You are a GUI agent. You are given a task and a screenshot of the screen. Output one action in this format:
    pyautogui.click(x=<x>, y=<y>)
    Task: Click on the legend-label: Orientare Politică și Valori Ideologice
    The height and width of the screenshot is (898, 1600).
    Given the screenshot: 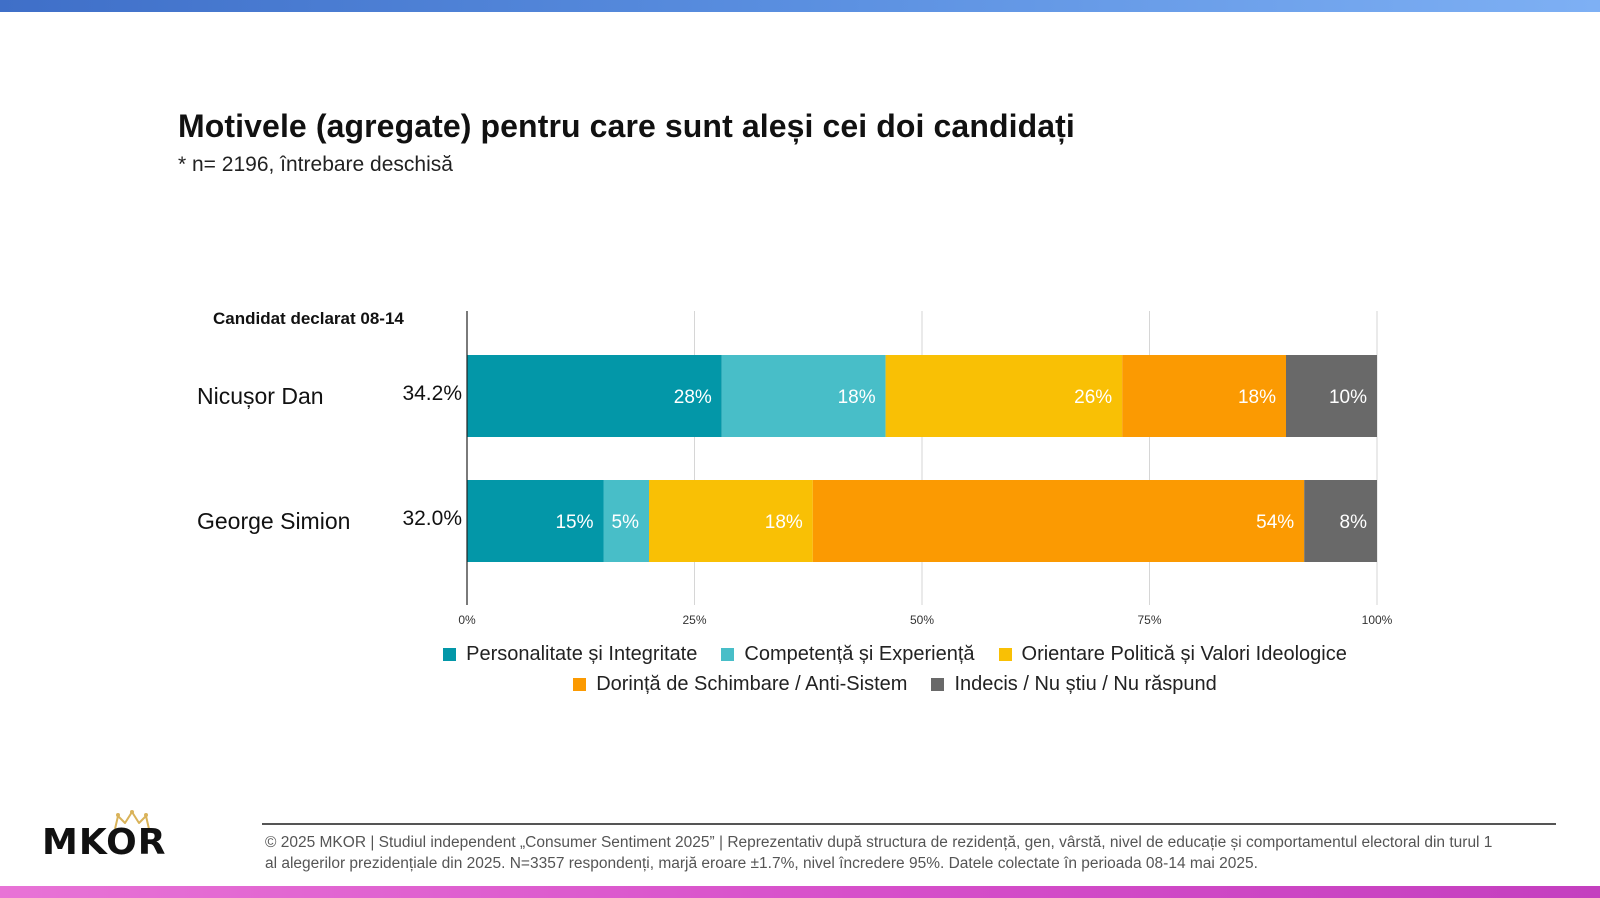 What is the action you would take?
    pyautogui.click(x=1184, y=653)
    